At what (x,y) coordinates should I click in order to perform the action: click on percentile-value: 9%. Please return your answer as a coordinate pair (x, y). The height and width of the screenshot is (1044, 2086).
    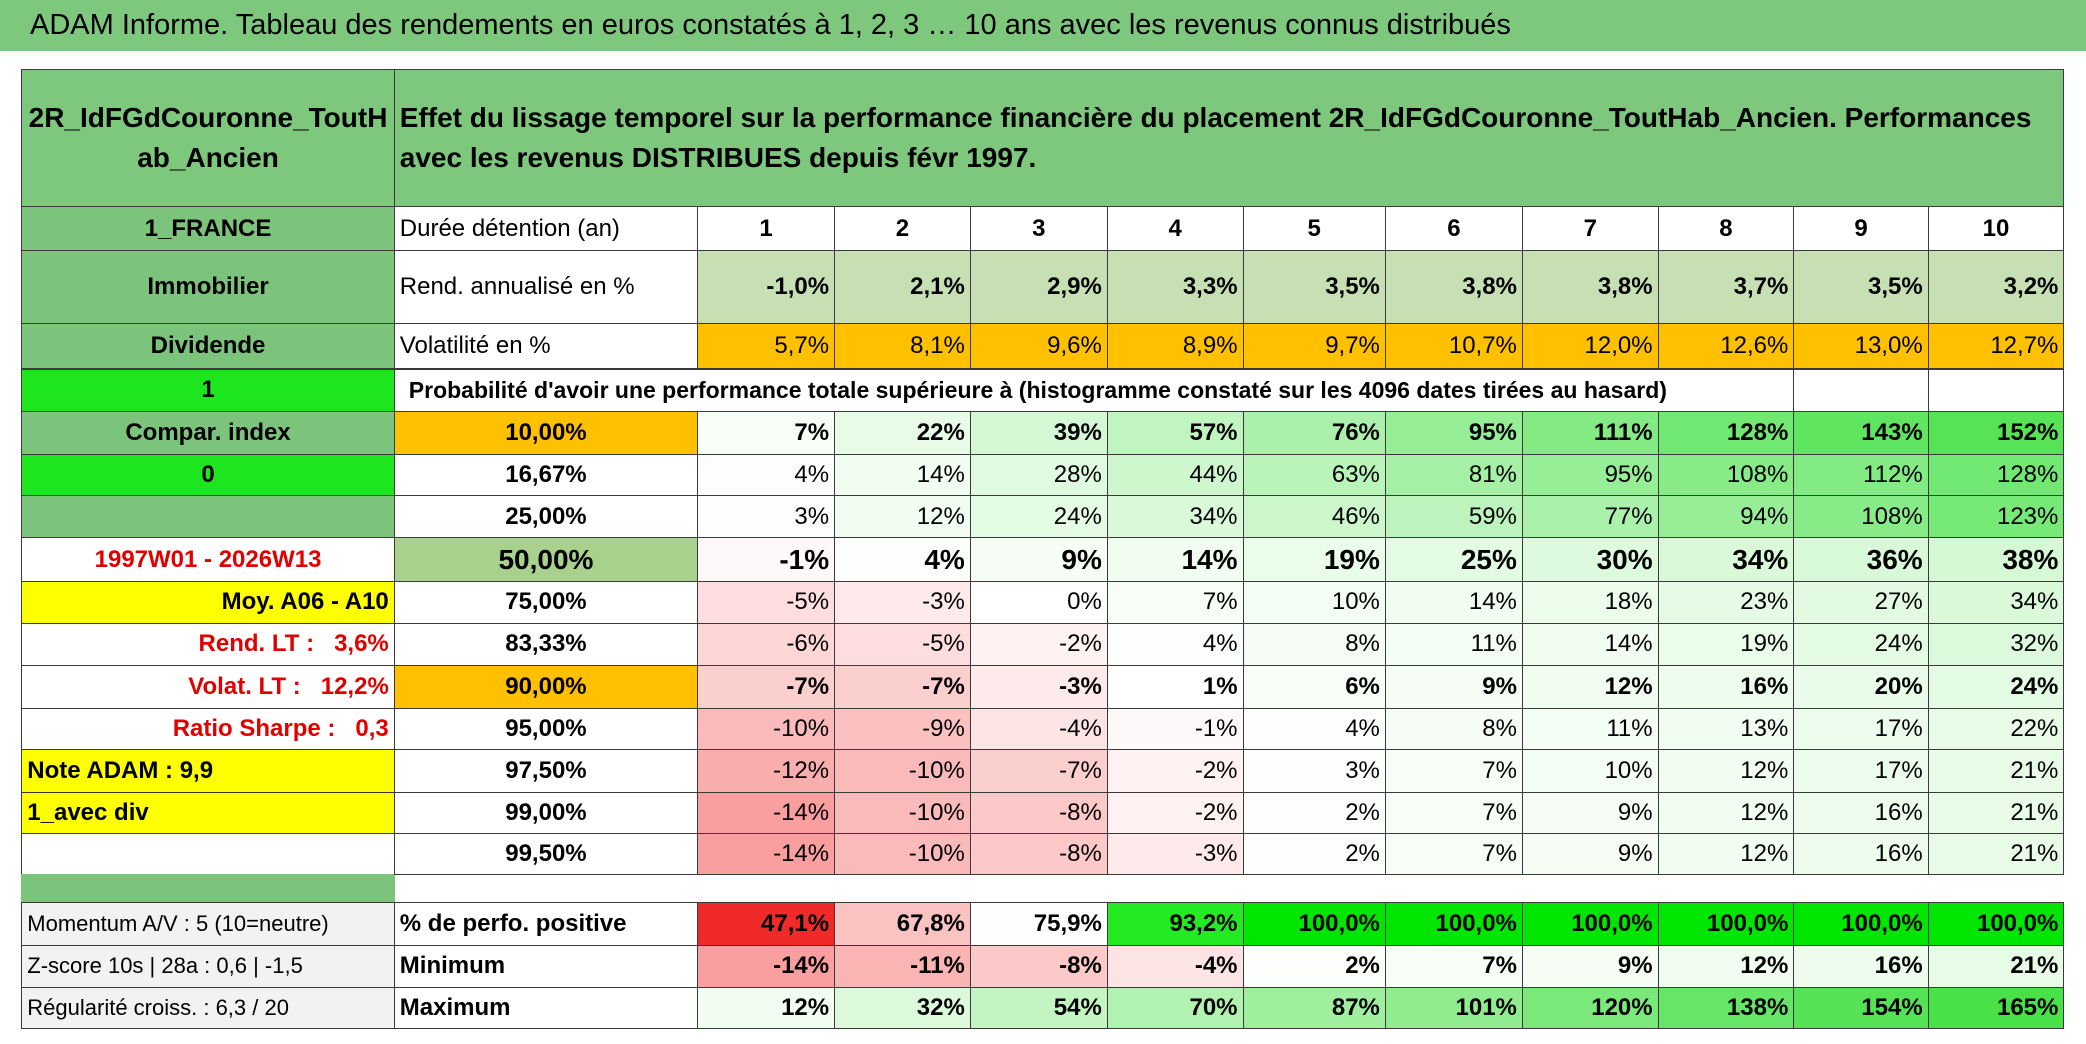
    Looking at the image, I should click on (1590, 812).